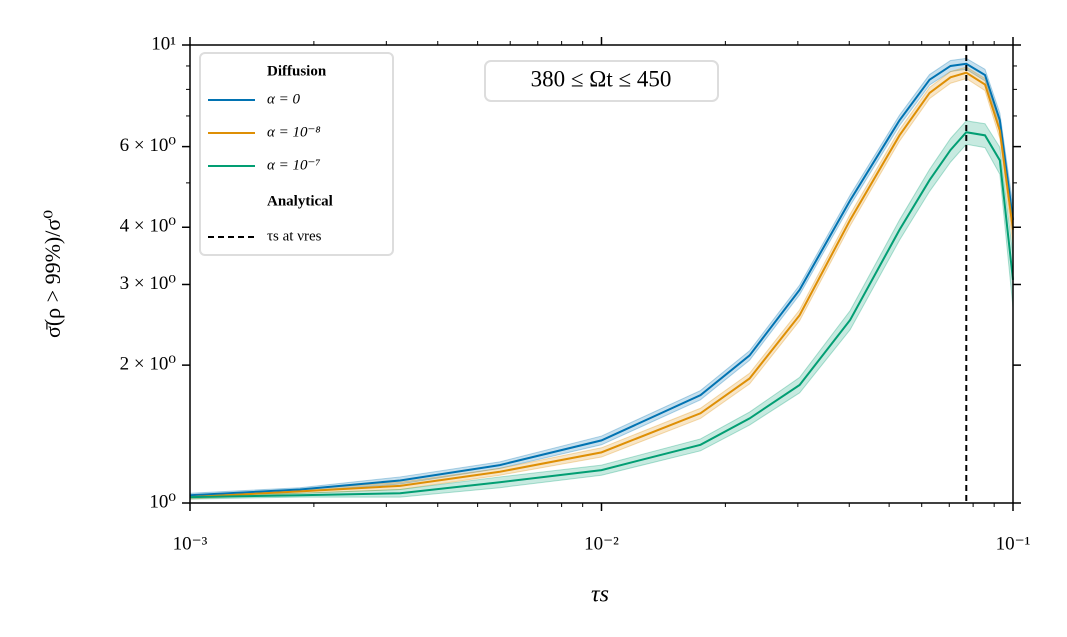 The image size is (1067, 637). What do you see at coordinates (297, 71) in the screenshot?
I see `legend-group: Diffusion` at bounding box center [297, 71].